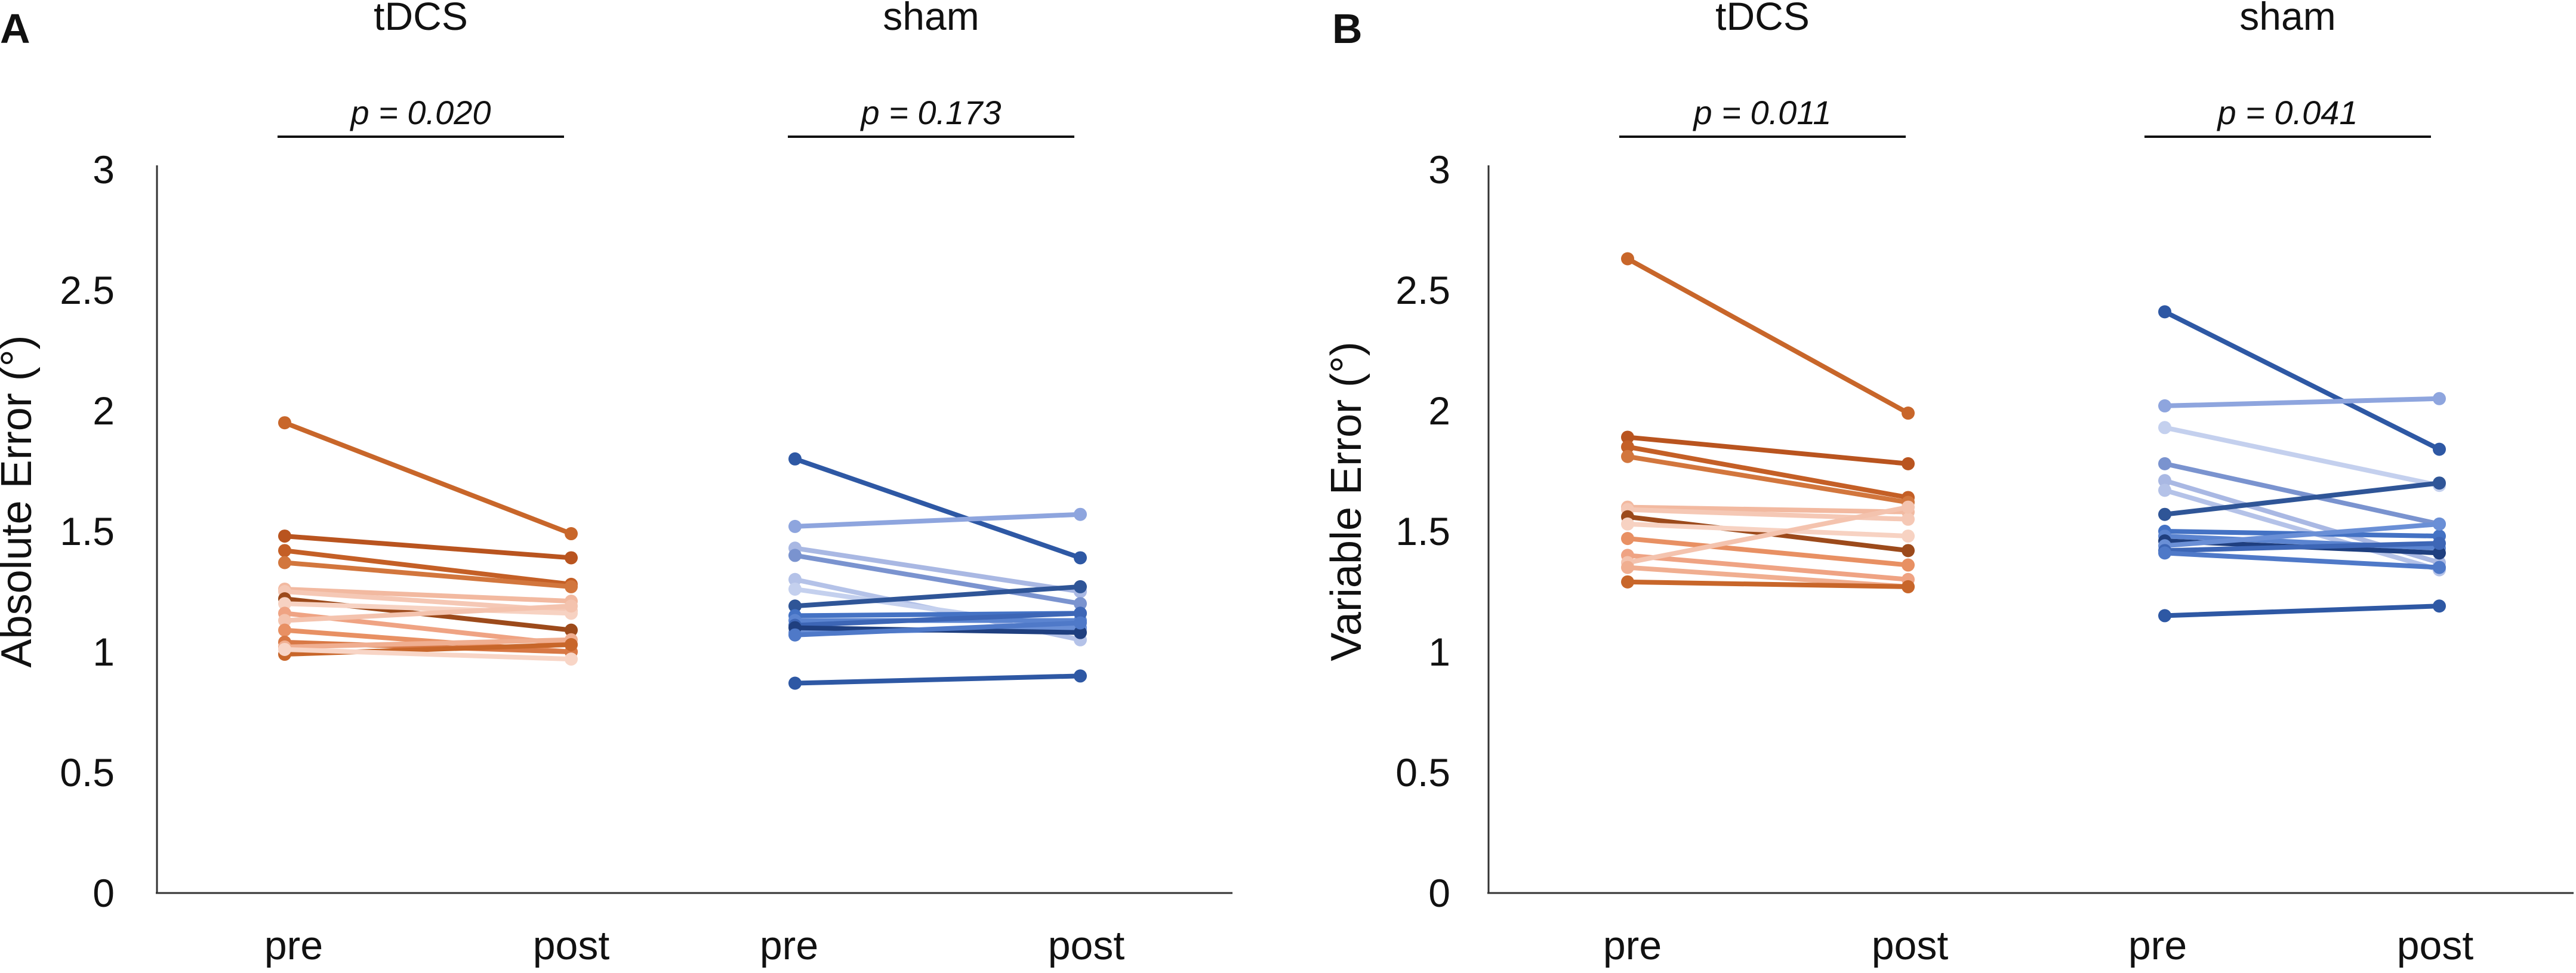  What do you see at coordinates (931, 19) in the screenshot?
I see `group-title-sham-a: sham` at bounding box center [931, 19].